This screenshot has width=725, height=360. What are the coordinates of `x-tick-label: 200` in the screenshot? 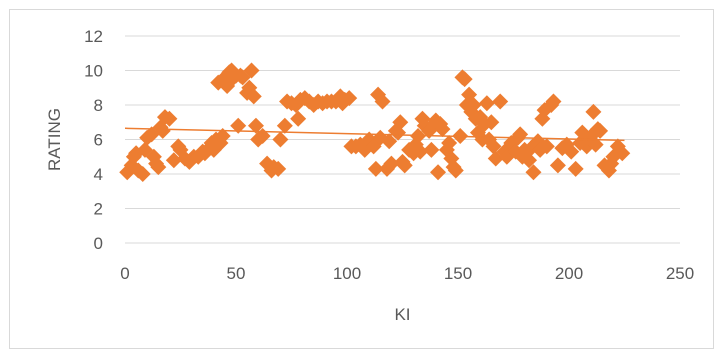 It's located at (569, 273).